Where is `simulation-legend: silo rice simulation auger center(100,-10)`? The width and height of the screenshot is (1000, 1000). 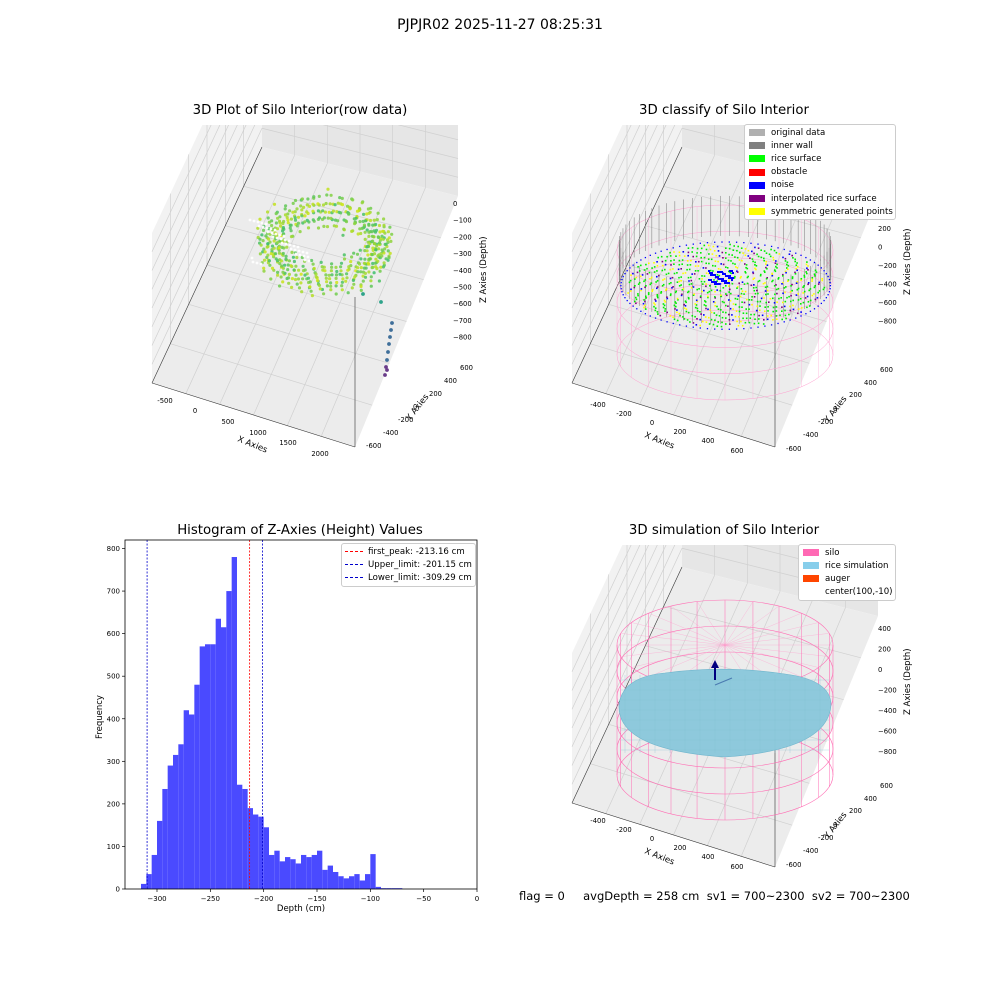 simulation-legend: silo rice simulation auger center(100,-10) is located at coordinates (847, 572).